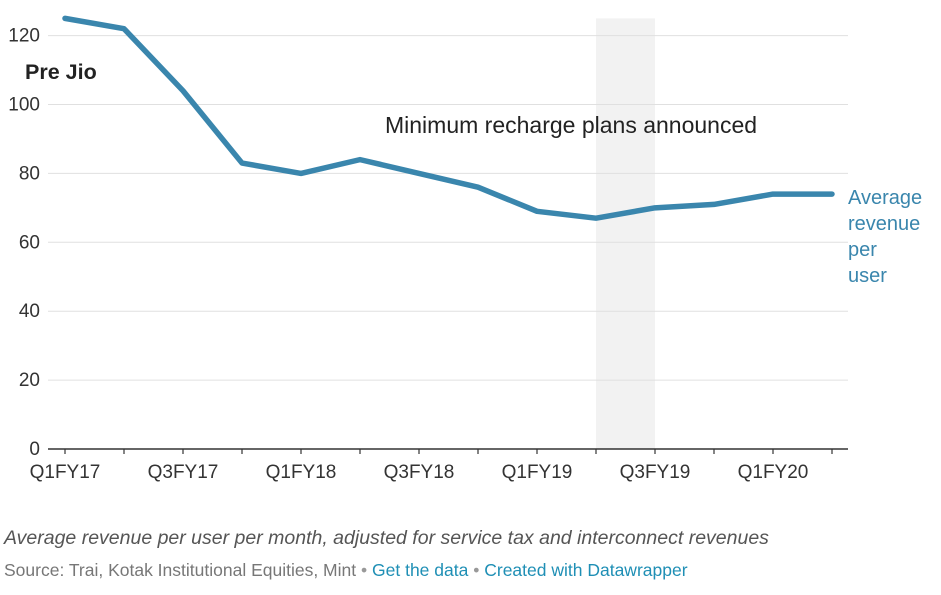  What do you see at coordinates (29, 311) in the screenshot?
I see `y-tick-label: 40` at bounding box center [29, 311].